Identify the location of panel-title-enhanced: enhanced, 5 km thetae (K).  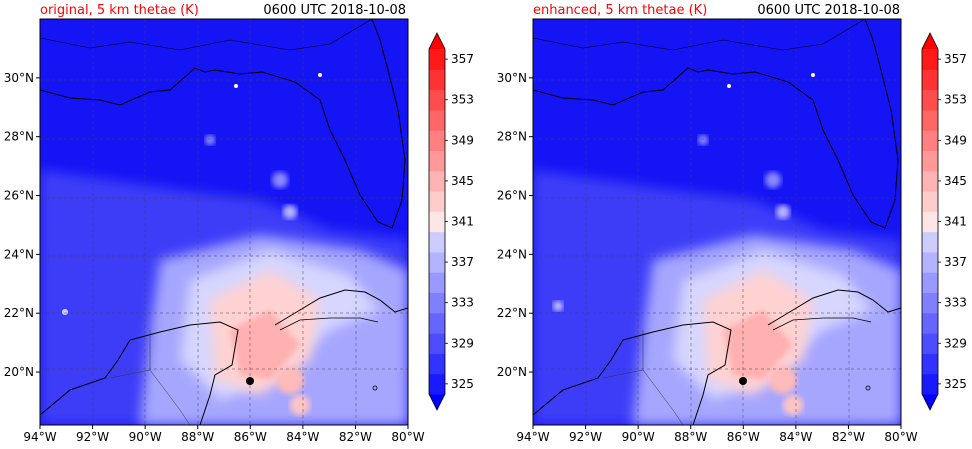
(620, 10).